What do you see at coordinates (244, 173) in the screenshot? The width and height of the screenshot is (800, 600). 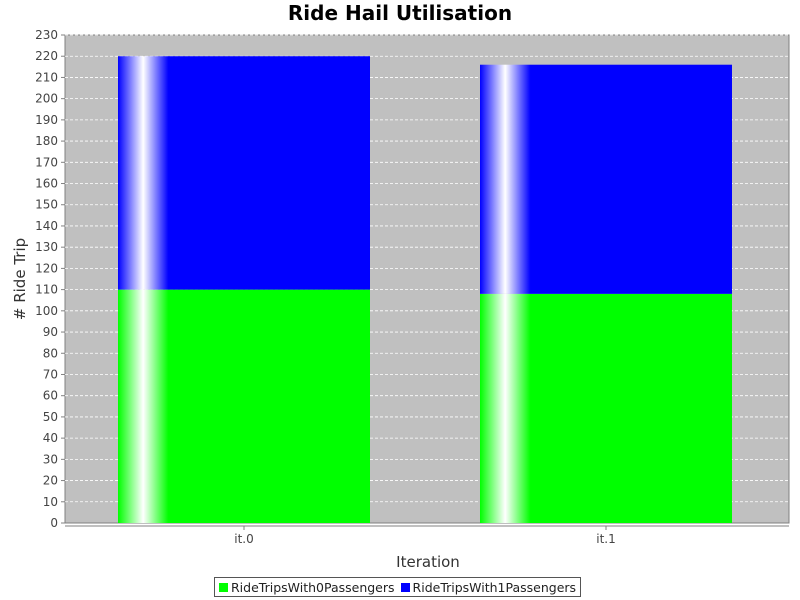 I see `bar-it.0-series-1` at bounding box center [244, 173].